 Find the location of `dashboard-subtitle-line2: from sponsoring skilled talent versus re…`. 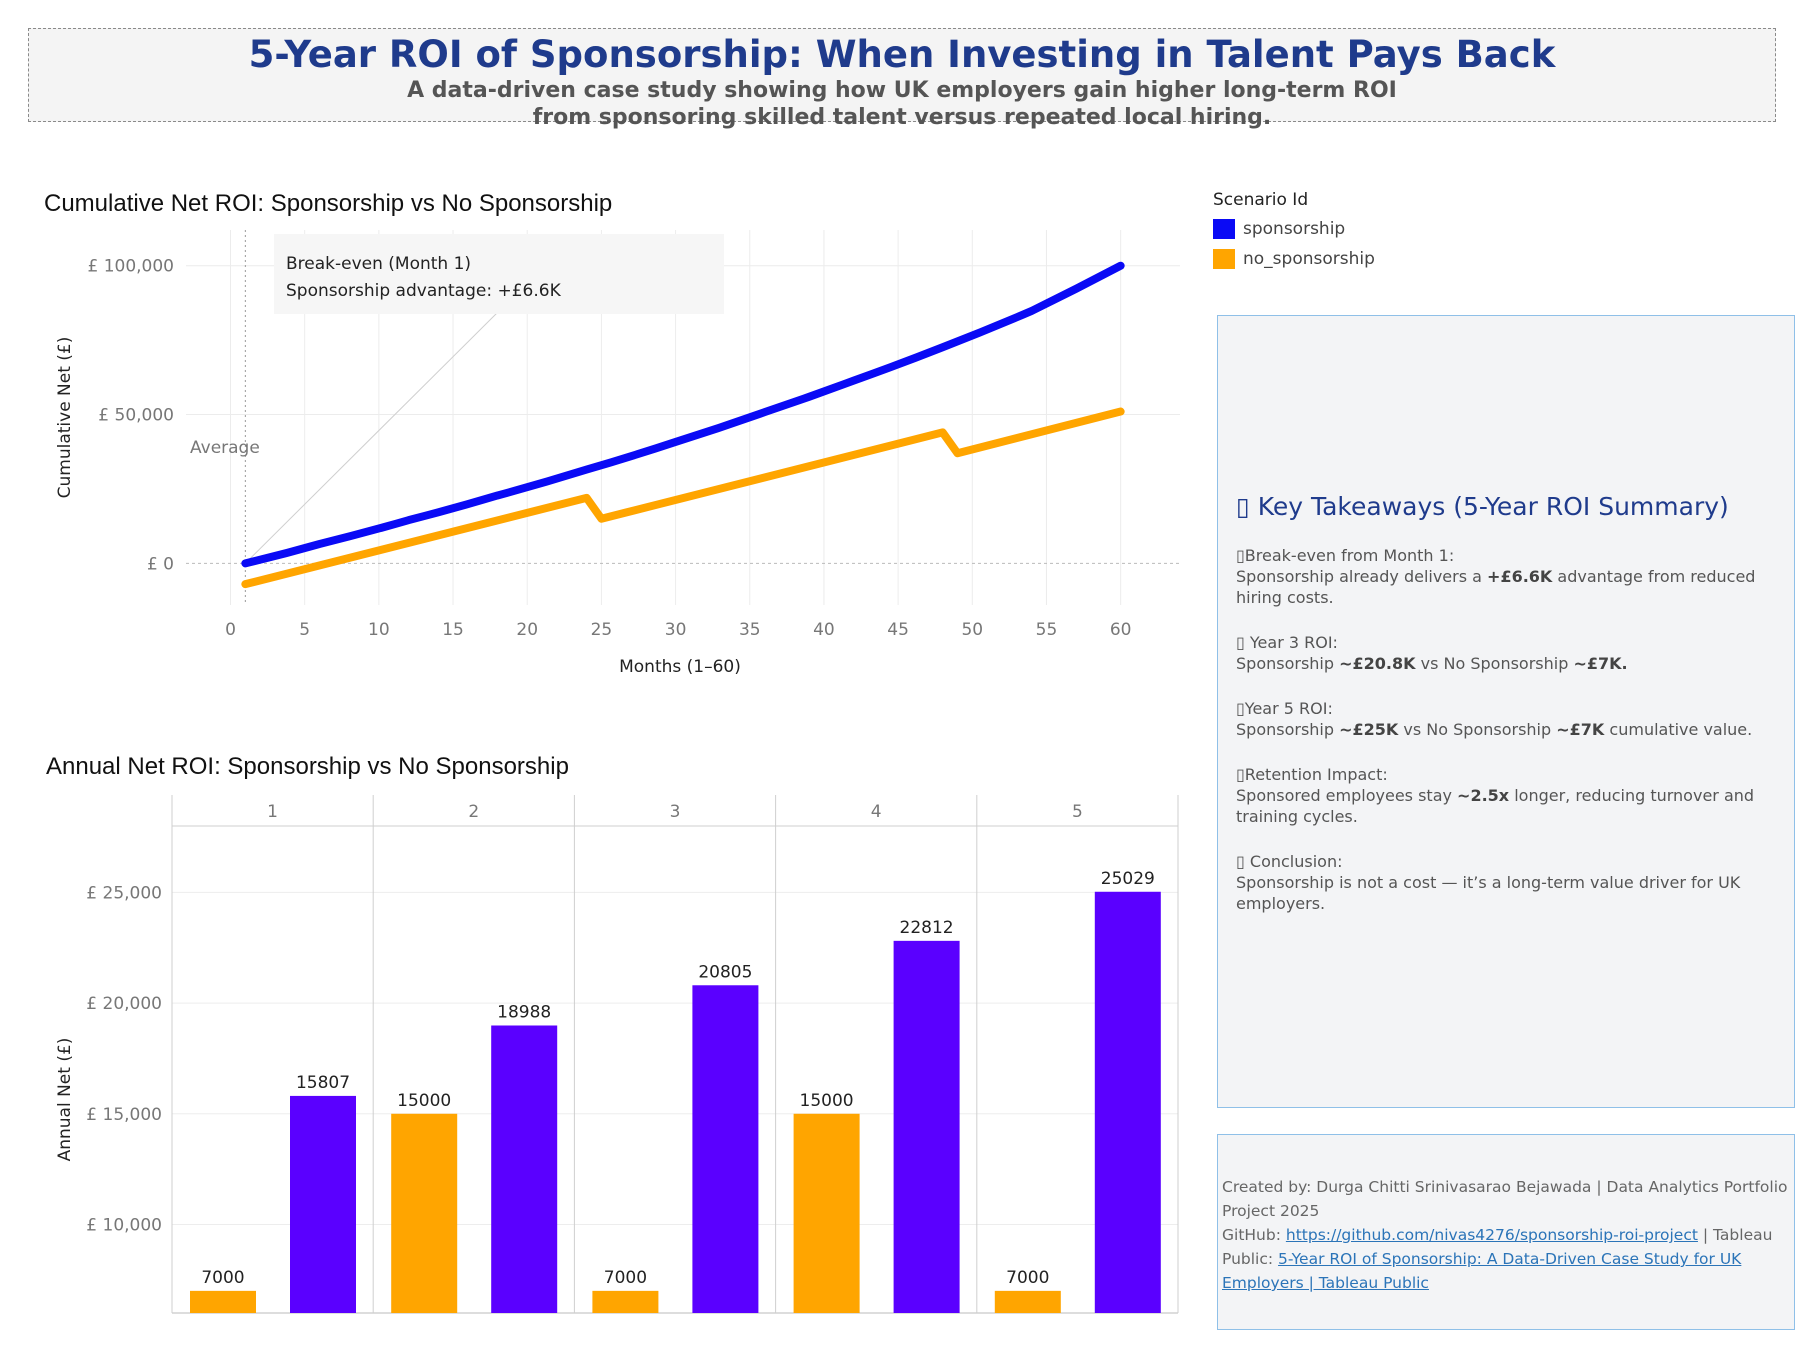

dashboard-subtitle-line2: from sponsoring skilled talent versus re… is located at coordinates (902, 117).